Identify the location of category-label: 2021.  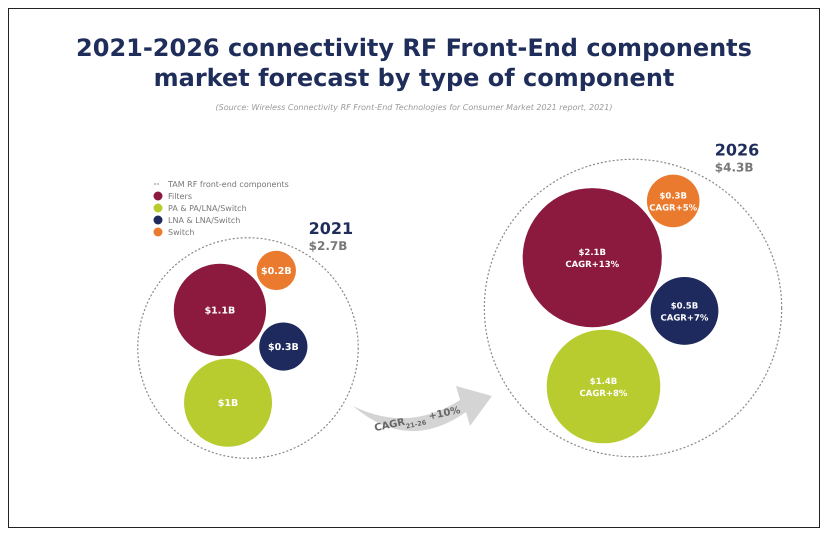
(331, 228).